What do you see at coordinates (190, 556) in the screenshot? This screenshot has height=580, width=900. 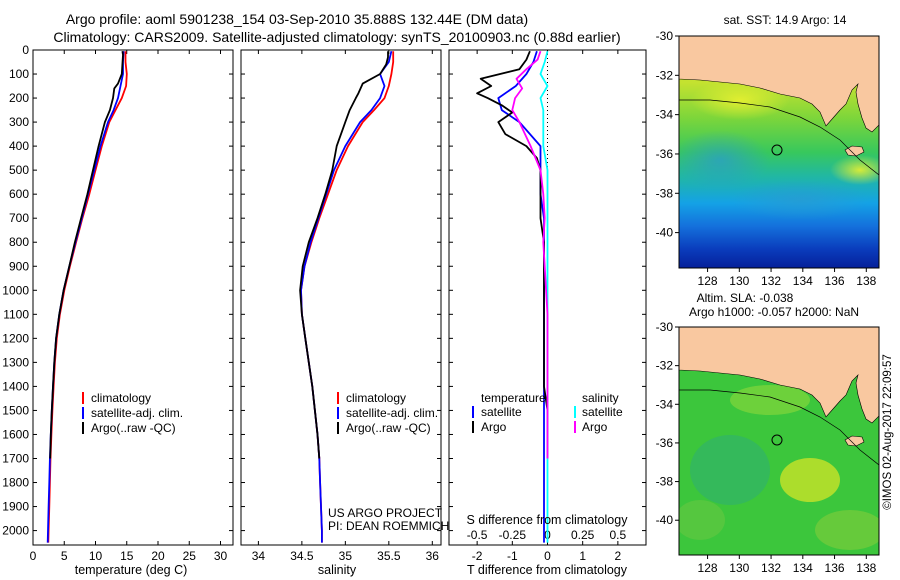 I see `x-tick-label: 25` at bounding box center [190, 556].